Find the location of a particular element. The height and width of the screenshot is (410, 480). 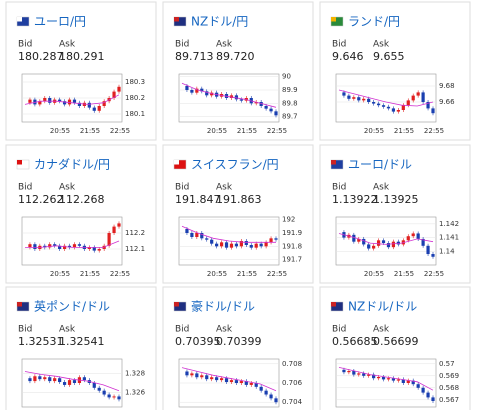

pair-title: ユーロ/ドル is located at coordinates (380, 165).